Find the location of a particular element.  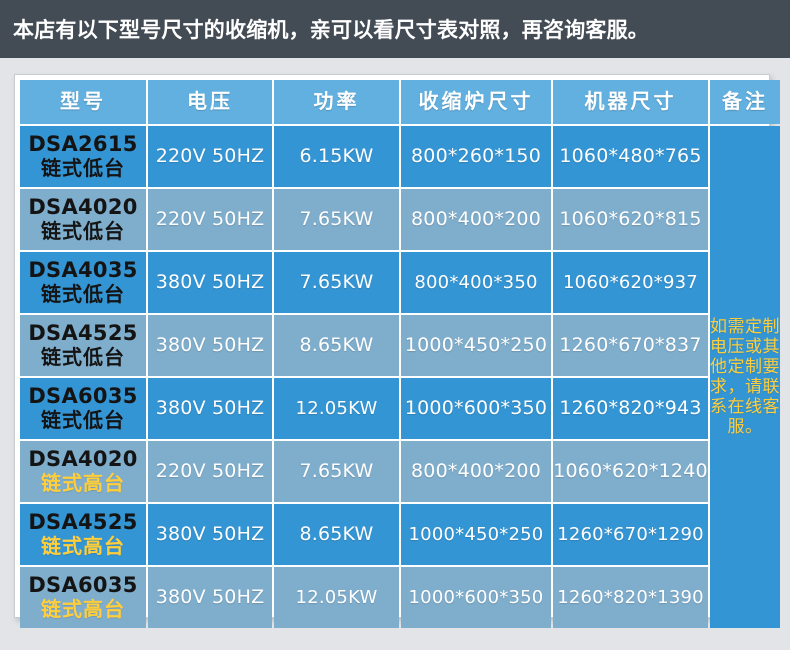

cell-model: DSA4020 链式高台 is located at coordinates (83, 471).